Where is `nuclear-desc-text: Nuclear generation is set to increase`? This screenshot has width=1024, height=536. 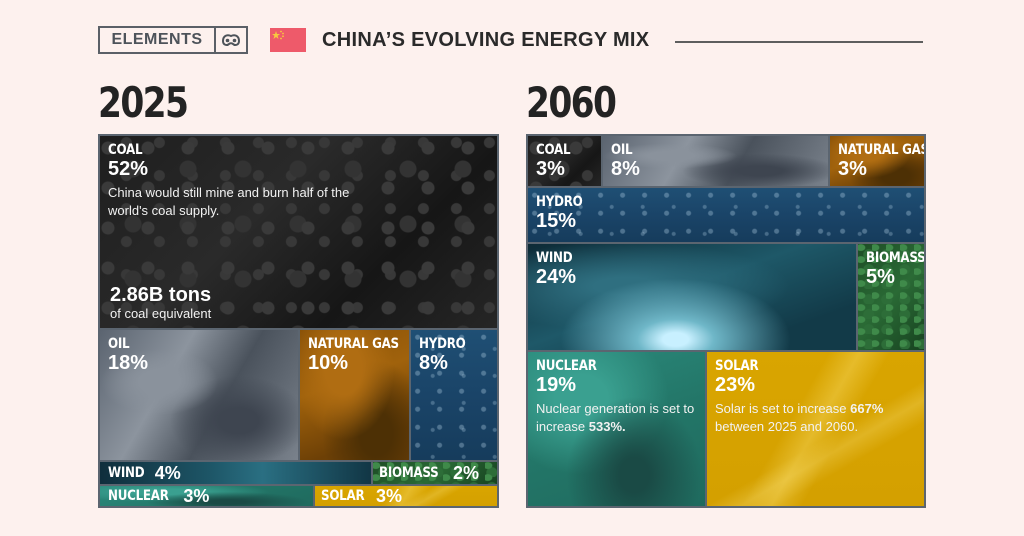
nuclear-desc-text: Nuclear generation is set to increase is located at coordinates (615, 417).